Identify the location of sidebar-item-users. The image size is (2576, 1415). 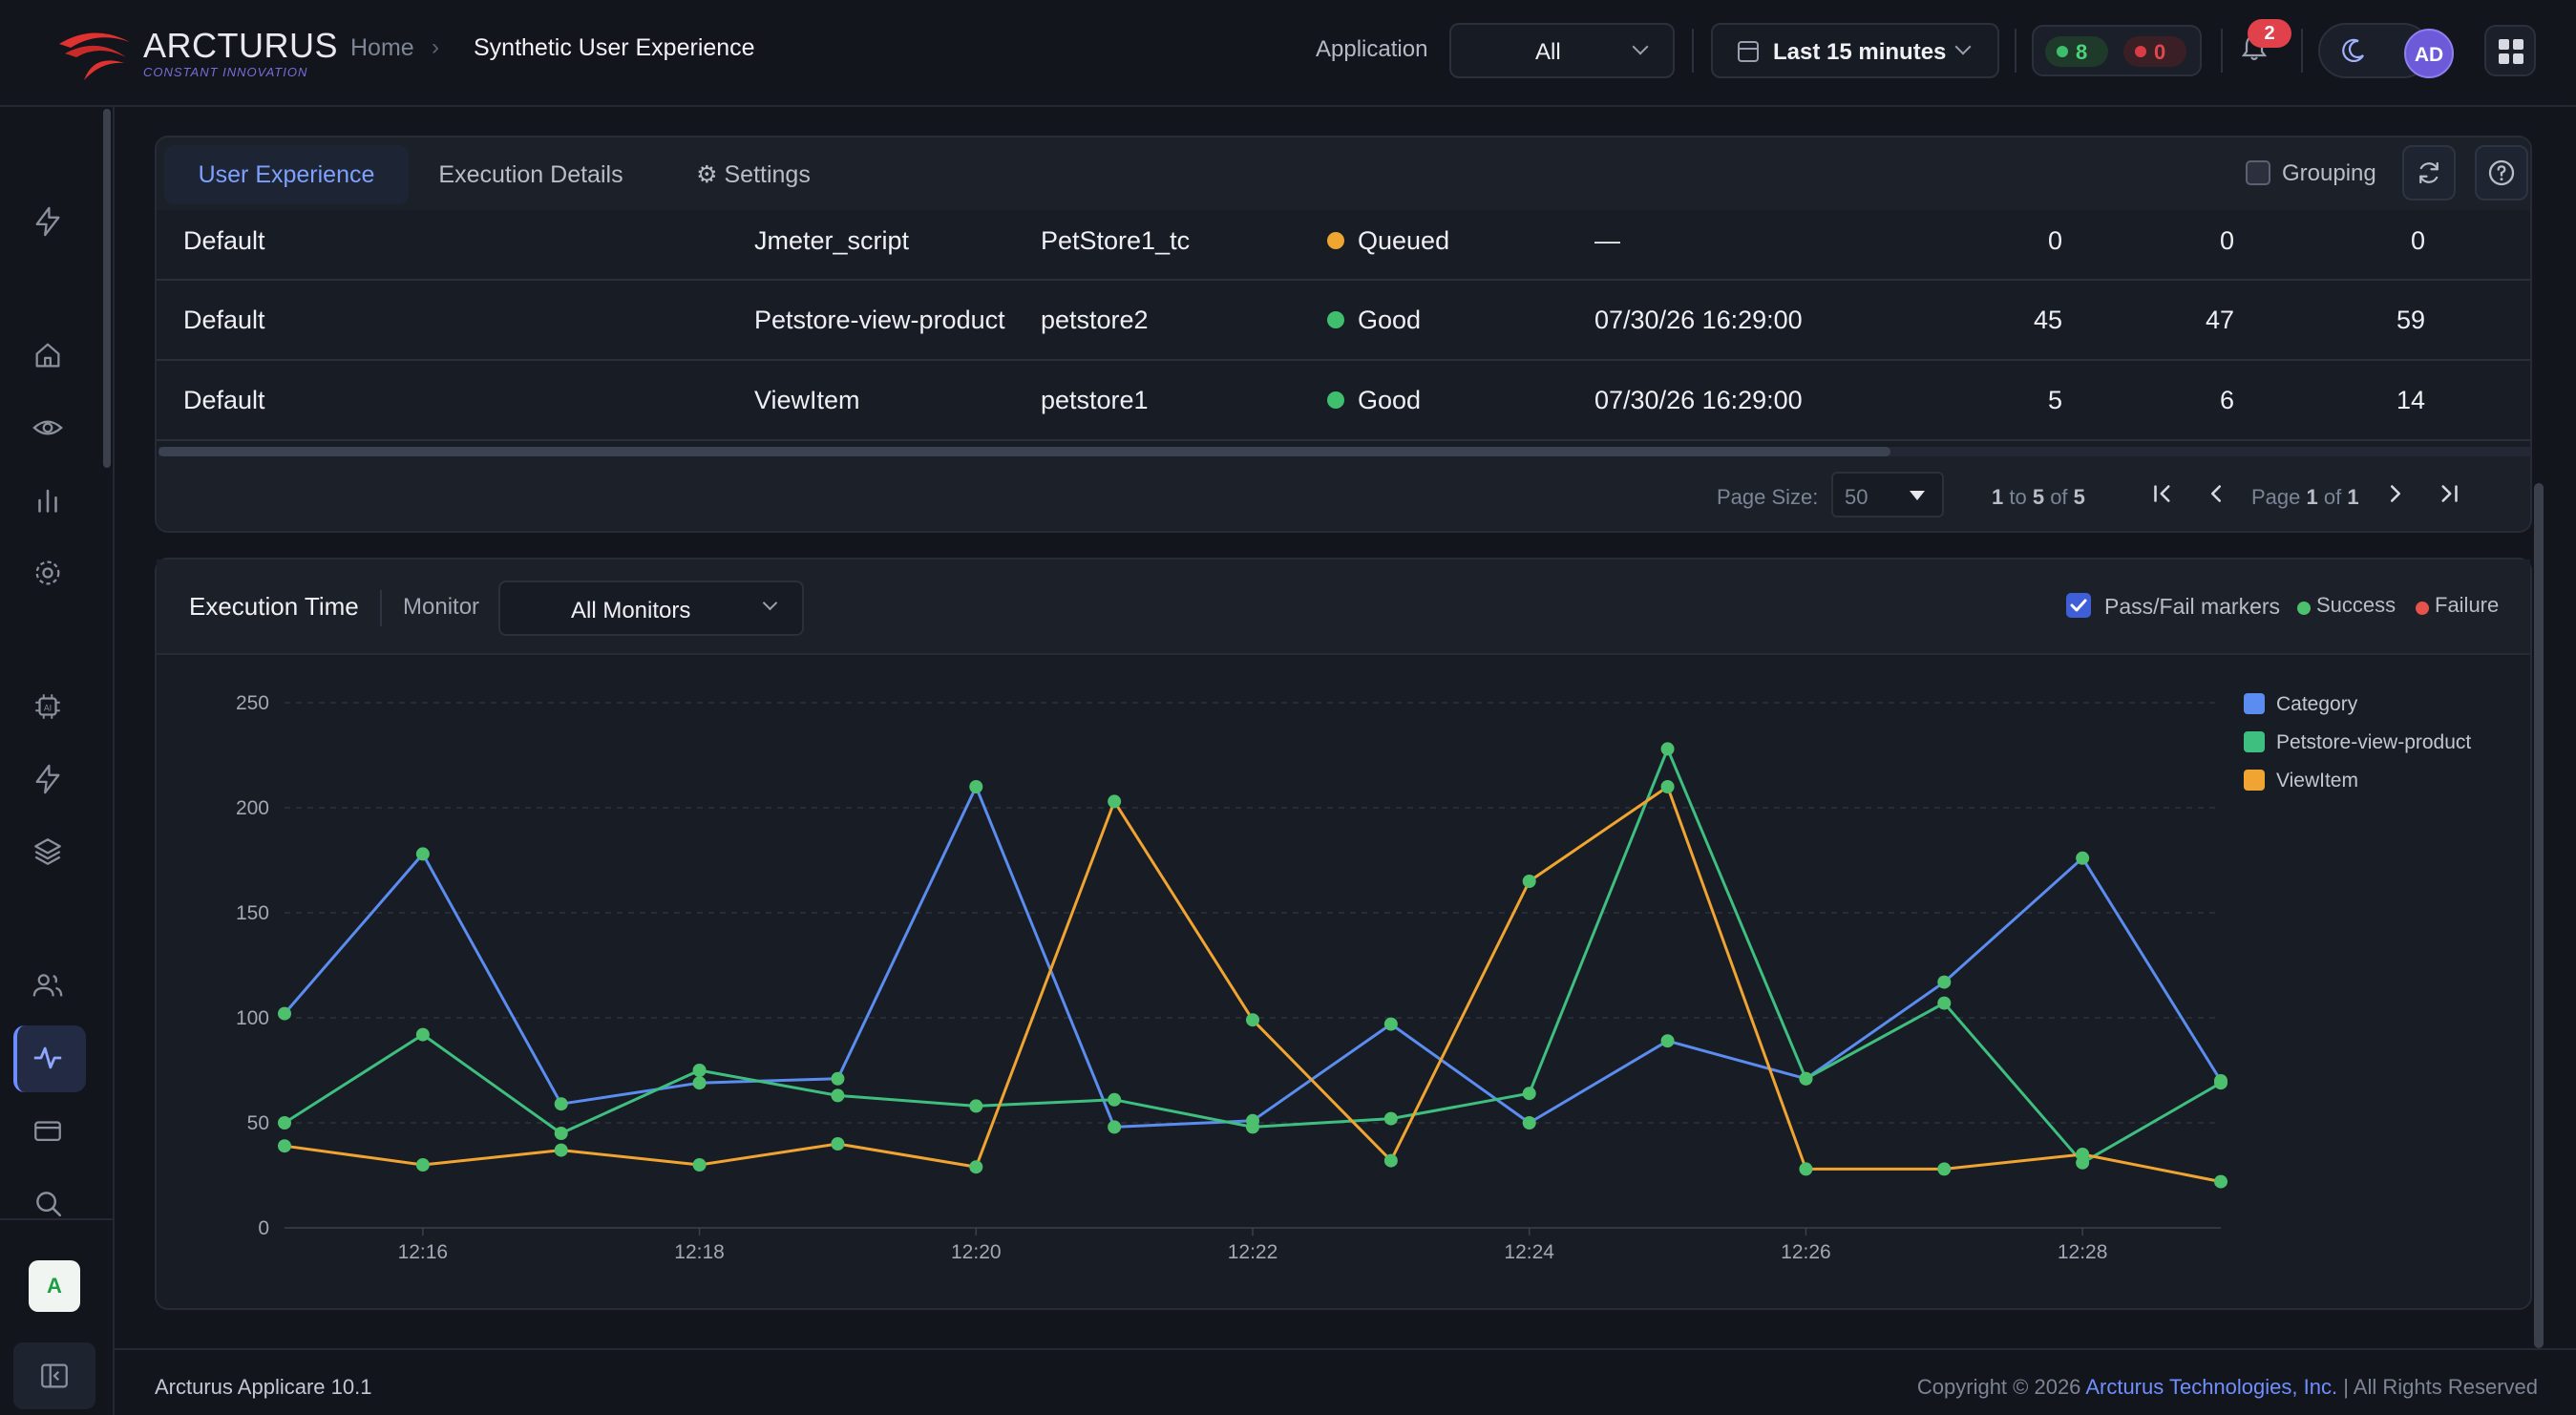
(48, 985).